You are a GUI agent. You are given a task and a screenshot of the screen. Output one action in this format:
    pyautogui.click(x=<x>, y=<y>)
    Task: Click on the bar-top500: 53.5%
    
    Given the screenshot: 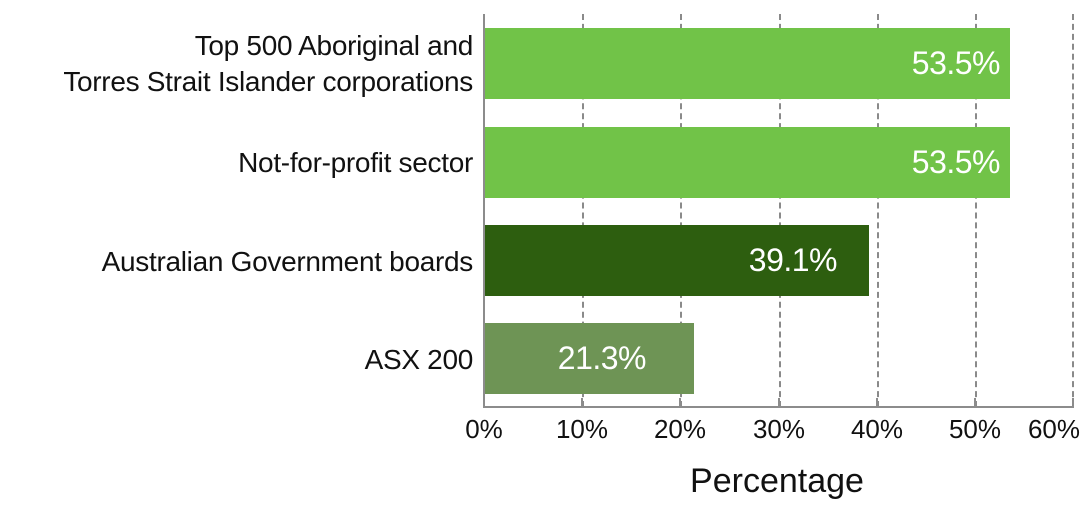 What is the action you would take?
    pyautogui.click(x=747, y=63)
    